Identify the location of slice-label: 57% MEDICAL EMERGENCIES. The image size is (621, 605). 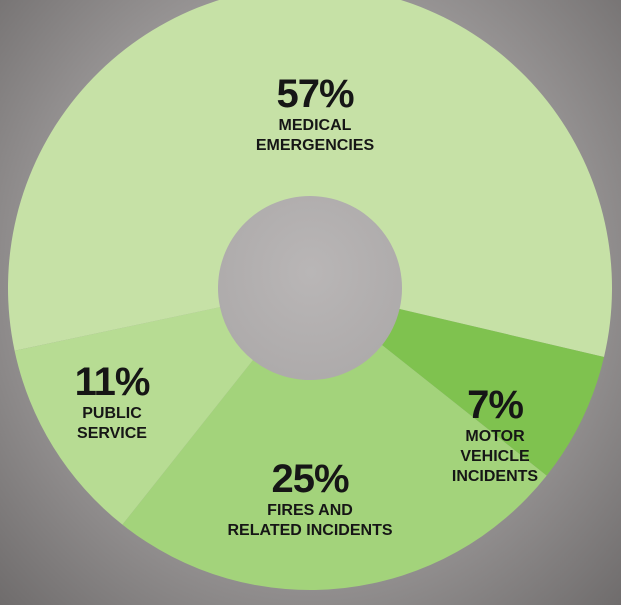
(315, 114).